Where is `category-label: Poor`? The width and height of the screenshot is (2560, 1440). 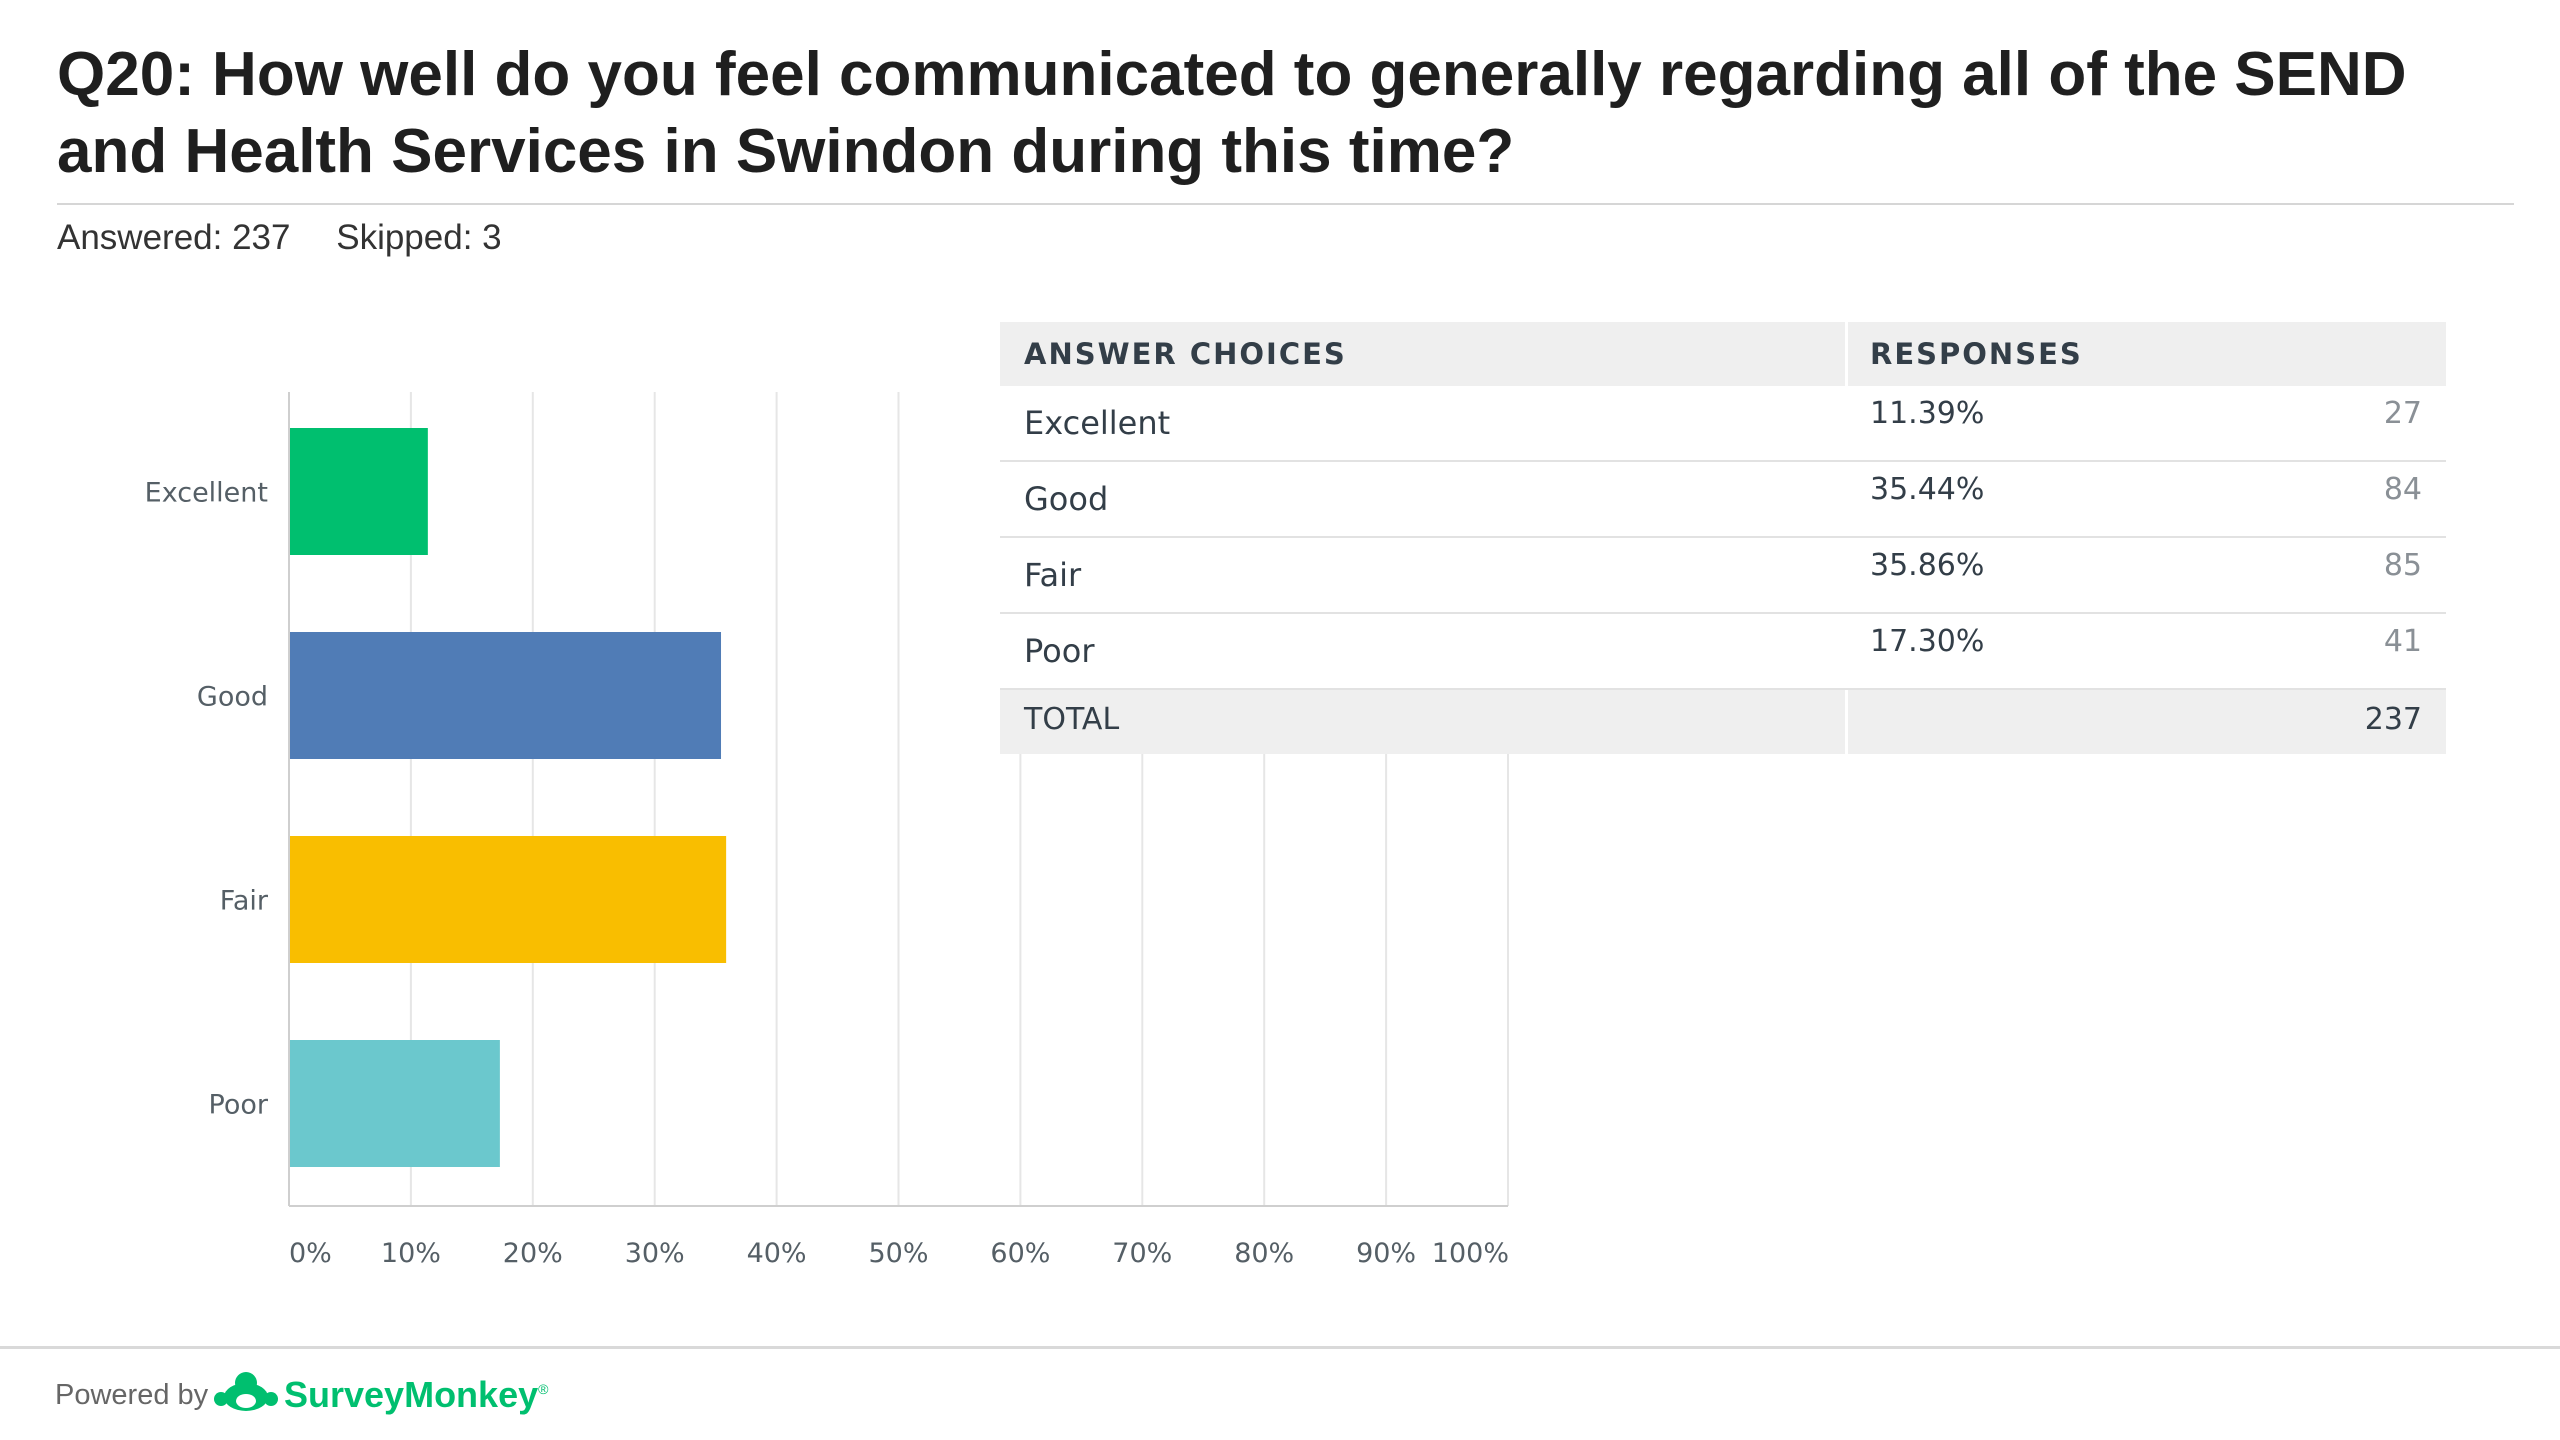
category-label: Poor is located at coordinates (239, 1105).